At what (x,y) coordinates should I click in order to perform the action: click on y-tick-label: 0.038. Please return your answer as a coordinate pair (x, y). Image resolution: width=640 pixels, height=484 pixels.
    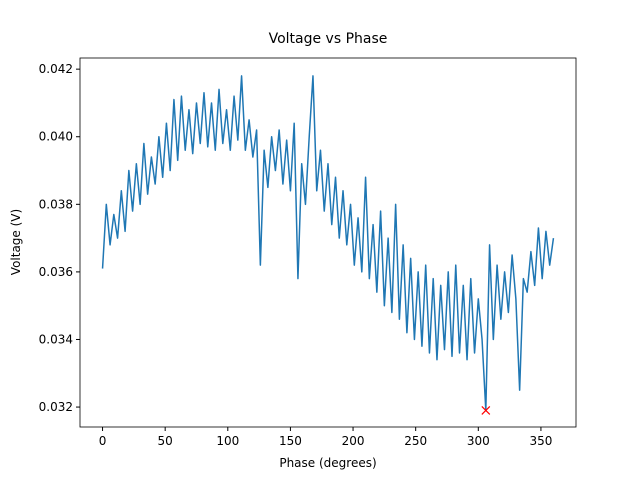
    Looking at the image, I should click on (56, 204).